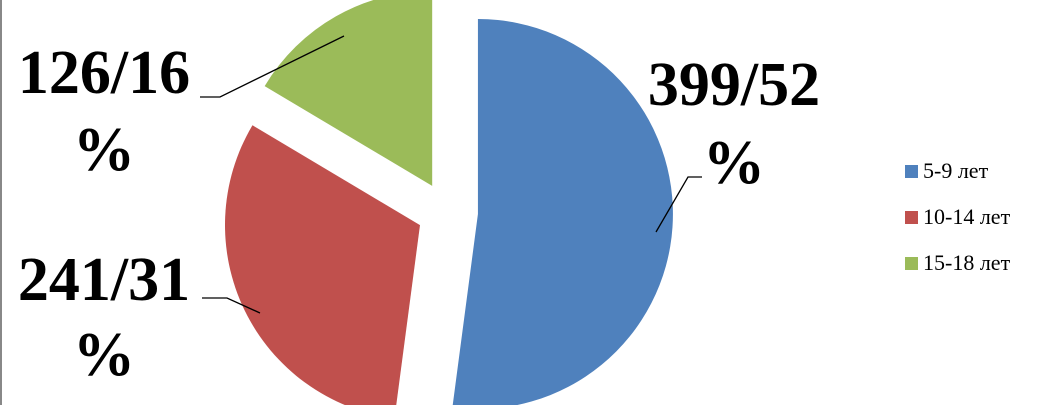  What do you see at coordinates (104, 150) in the screenshot?
I see `data-label-3-line-2: %` at bounding box center [104, 150].